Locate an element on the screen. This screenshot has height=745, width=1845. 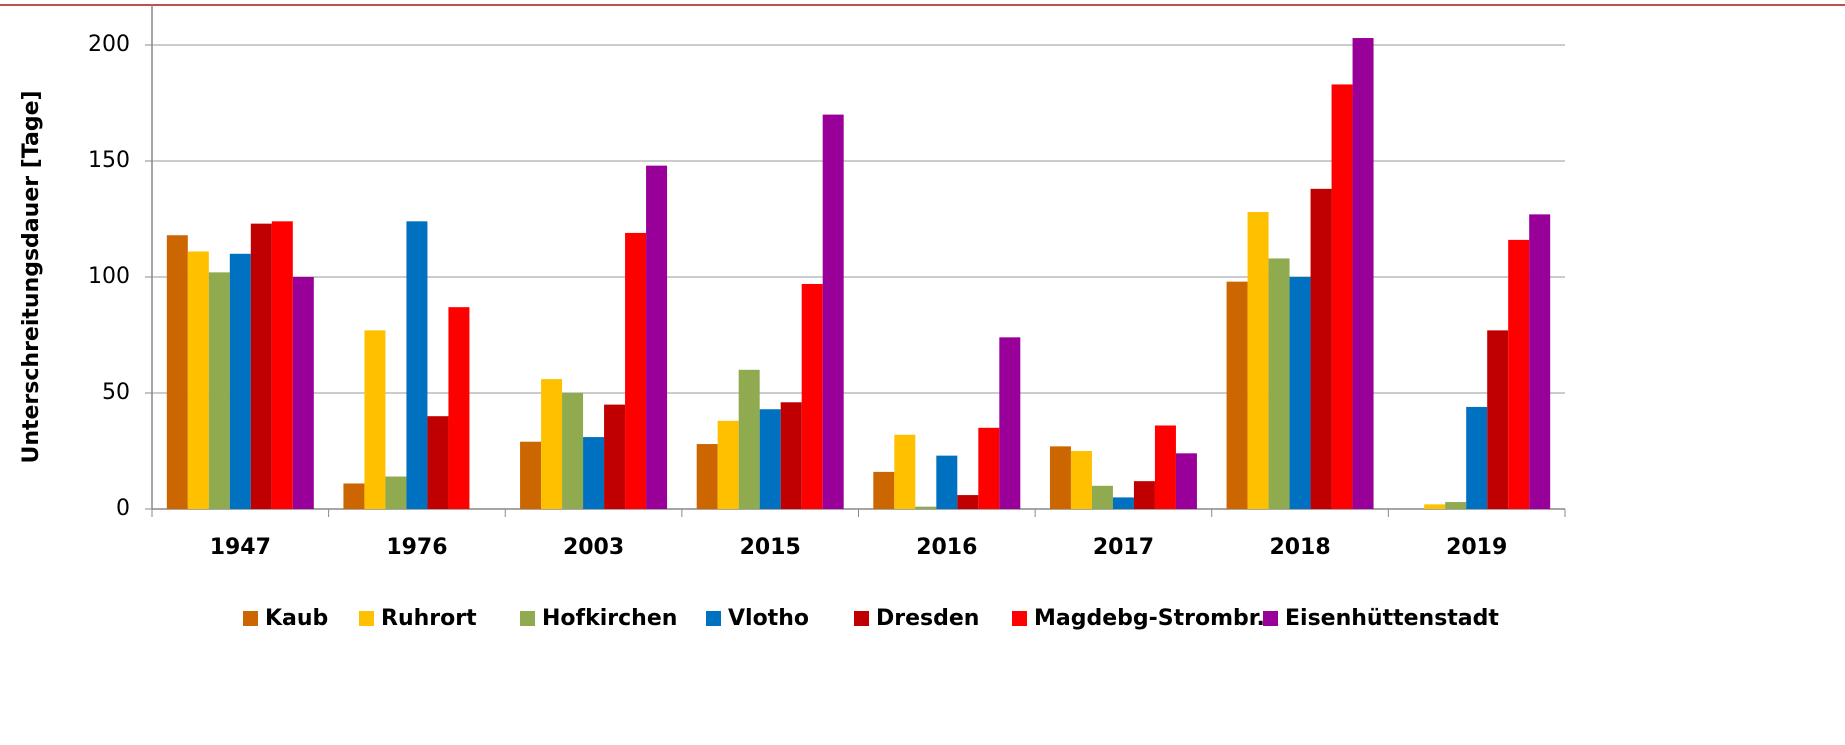
y-tick-label: 150 is located at coordinates (109, 160).